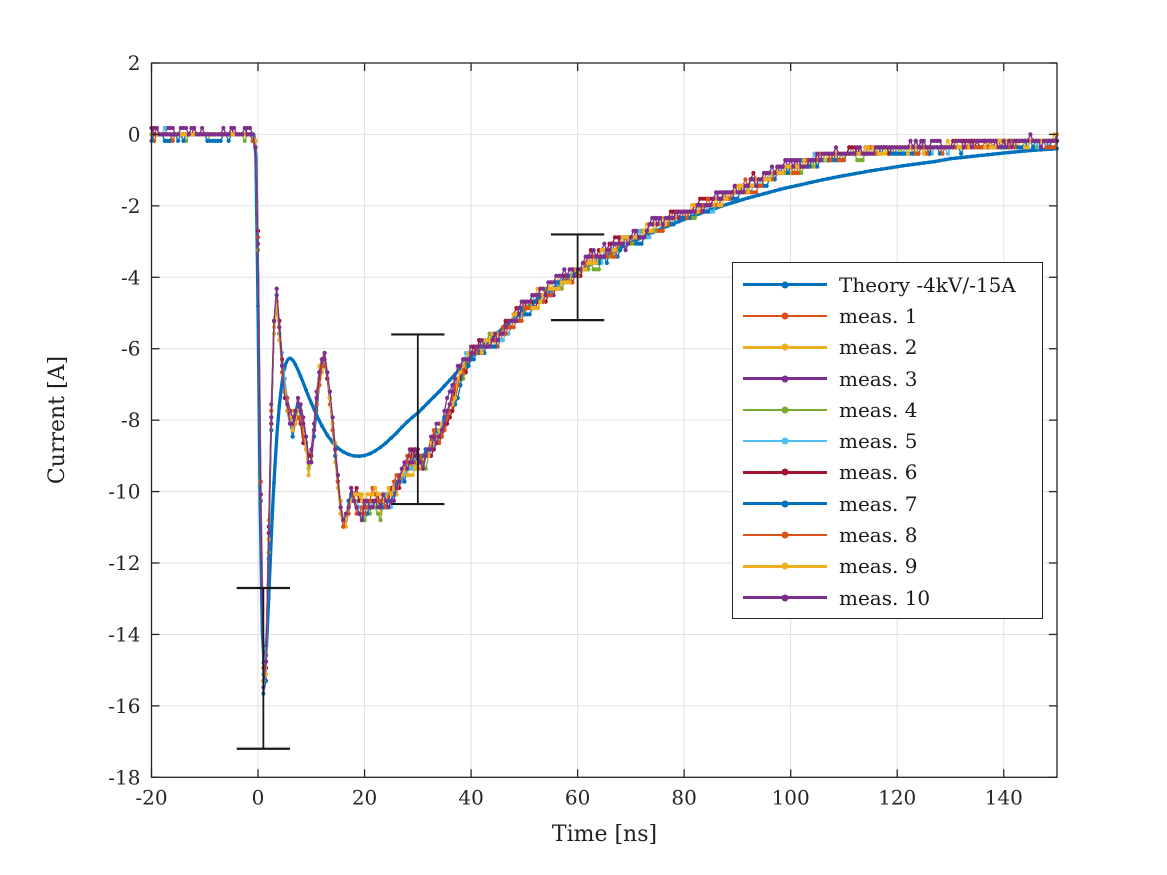  I want to click on legend-entry: meas. 2, so click(887, 347).